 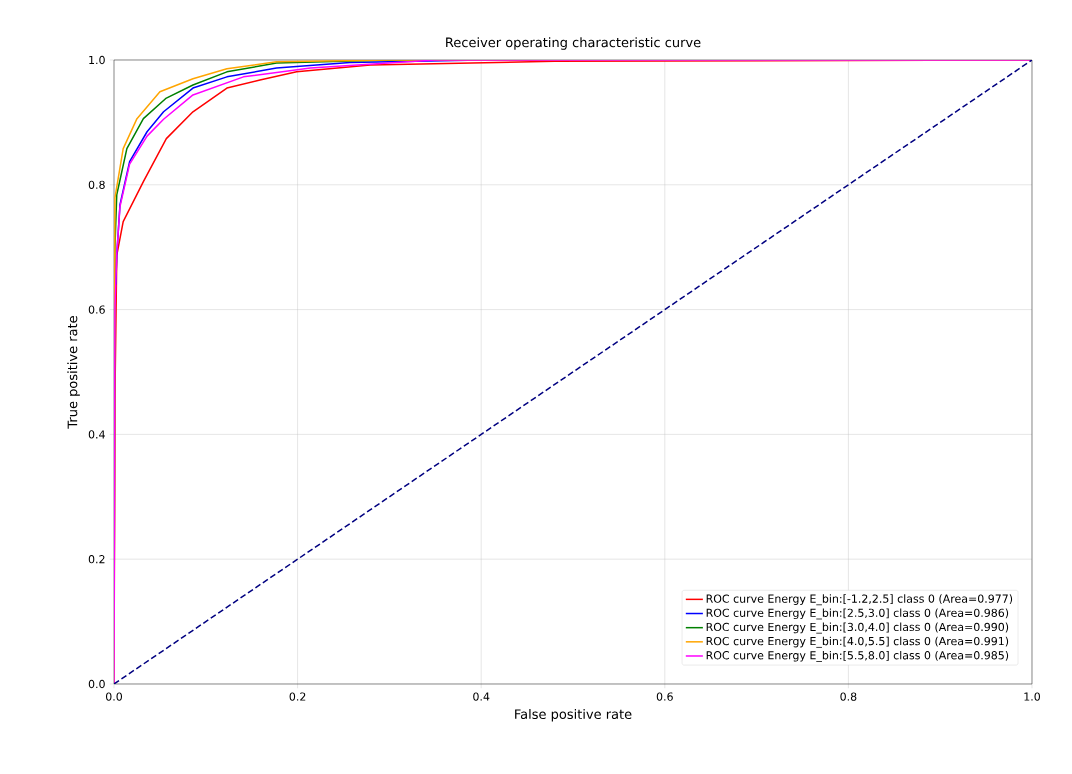 I want to click on legend-label: ROC curve Energy E_bin:[2.5,3.0] class 0 (Area=0.986), so click(x=857, y=614).